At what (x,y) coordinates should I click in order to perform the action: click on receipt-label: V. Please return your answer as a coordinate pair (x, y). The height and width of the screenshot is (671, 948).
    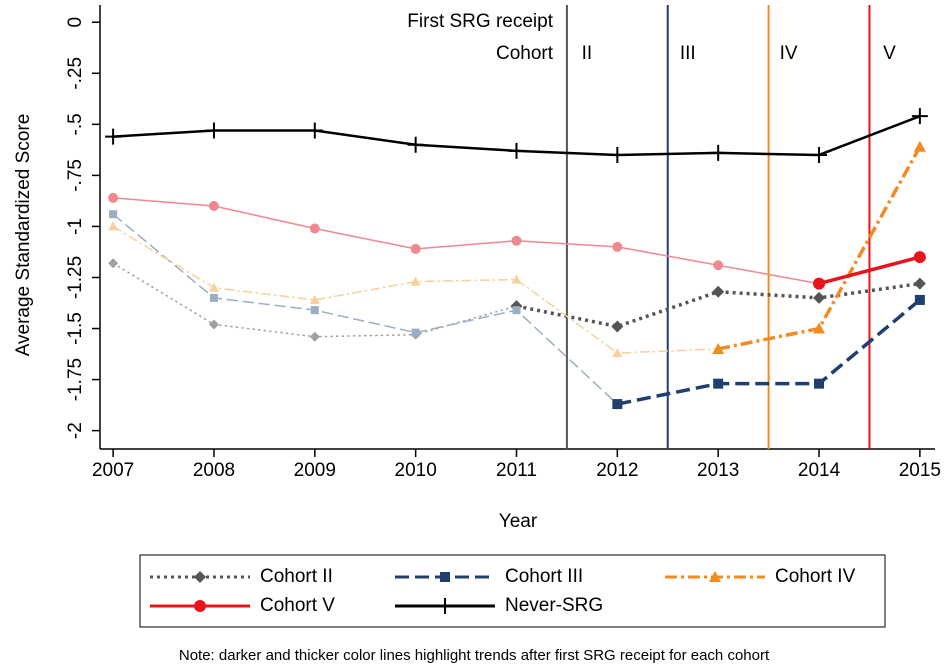
    Looking at the image, I should click on (889, 53).